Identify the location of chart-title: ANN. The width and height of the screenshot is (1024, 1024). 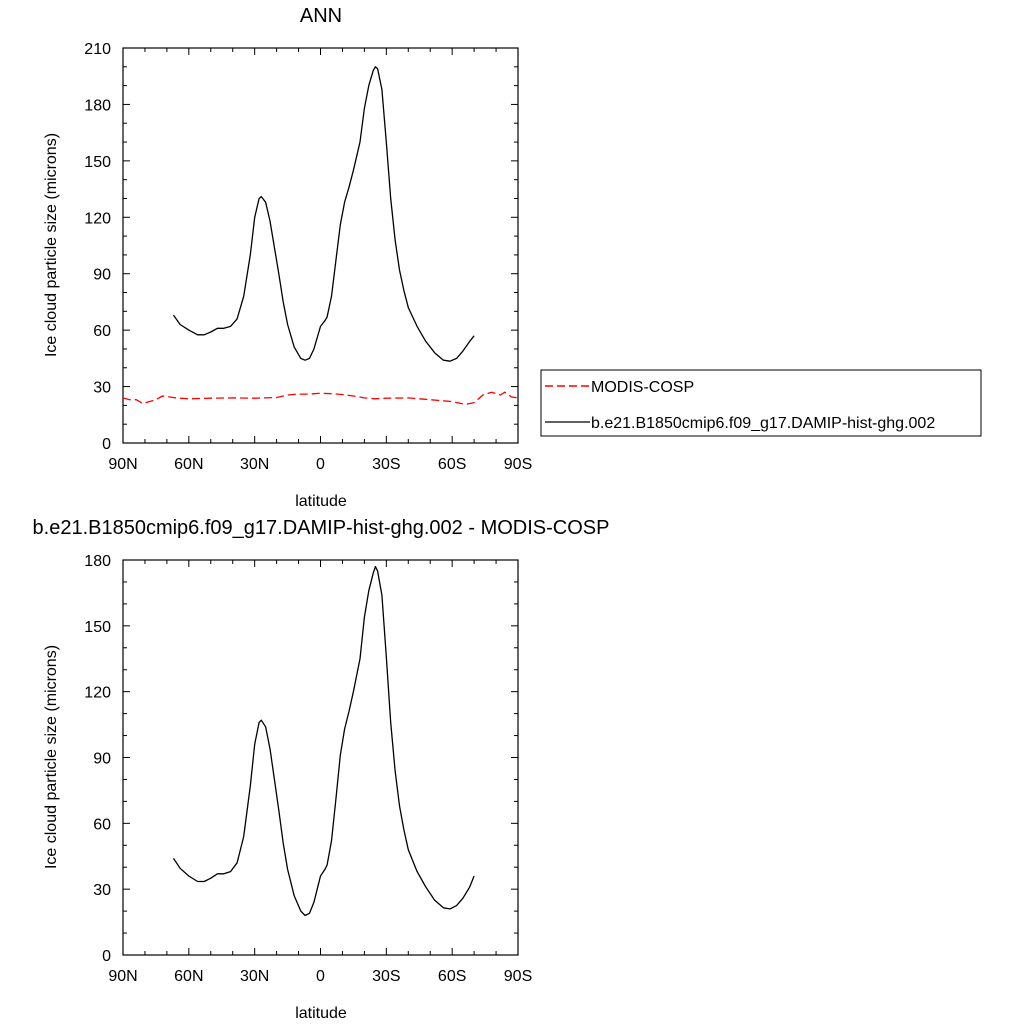
(321, 16).